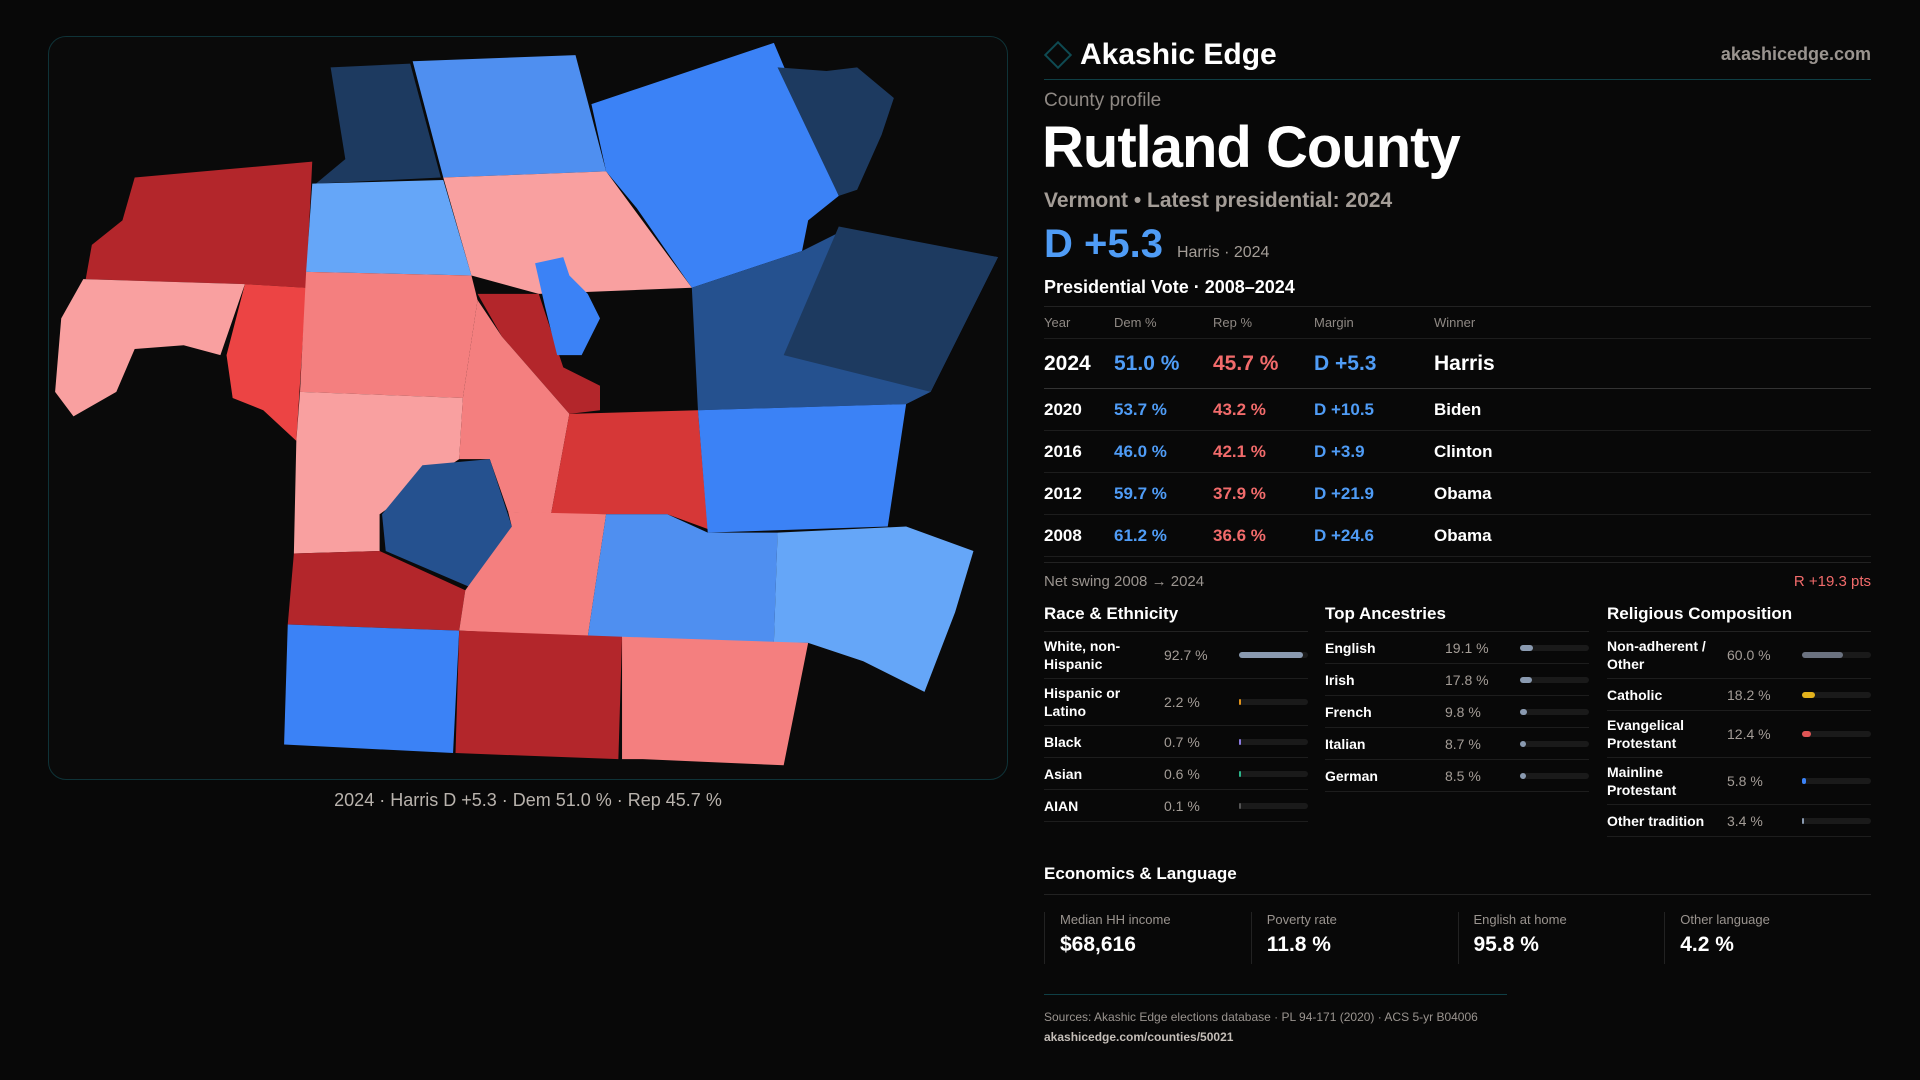  I want to click on stat-row: Asian 0.6 %, so click(1176, 774).